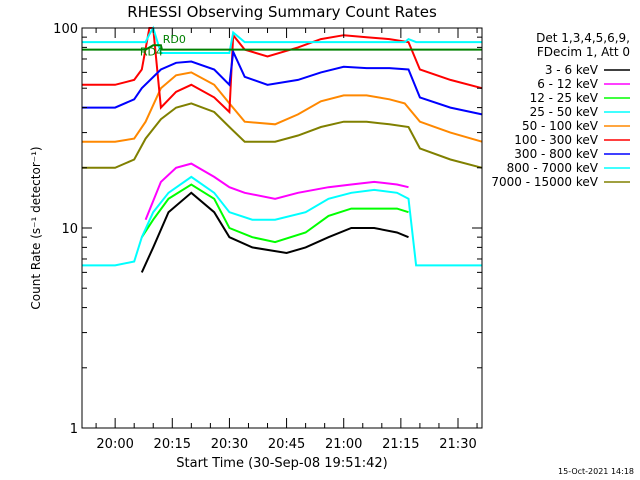  What do you see at coordinates (400, 444) in the screenshot?
I see `x-tick-label: 21:15` at bounding box center [400, 444].